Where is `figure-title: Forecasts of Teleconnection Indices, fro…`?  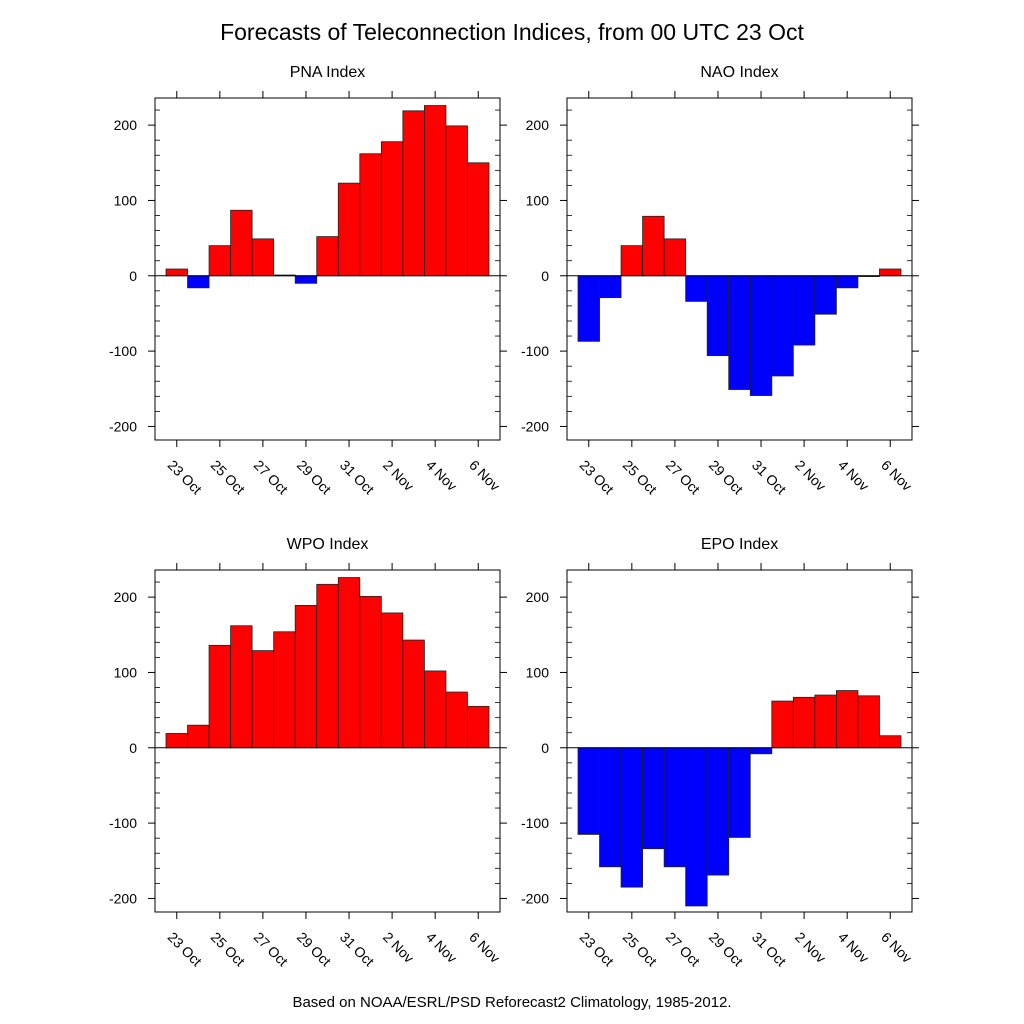 figure-title: Forecasts of Teleconnection Indices, fro… is located at coordinates (512, 32).